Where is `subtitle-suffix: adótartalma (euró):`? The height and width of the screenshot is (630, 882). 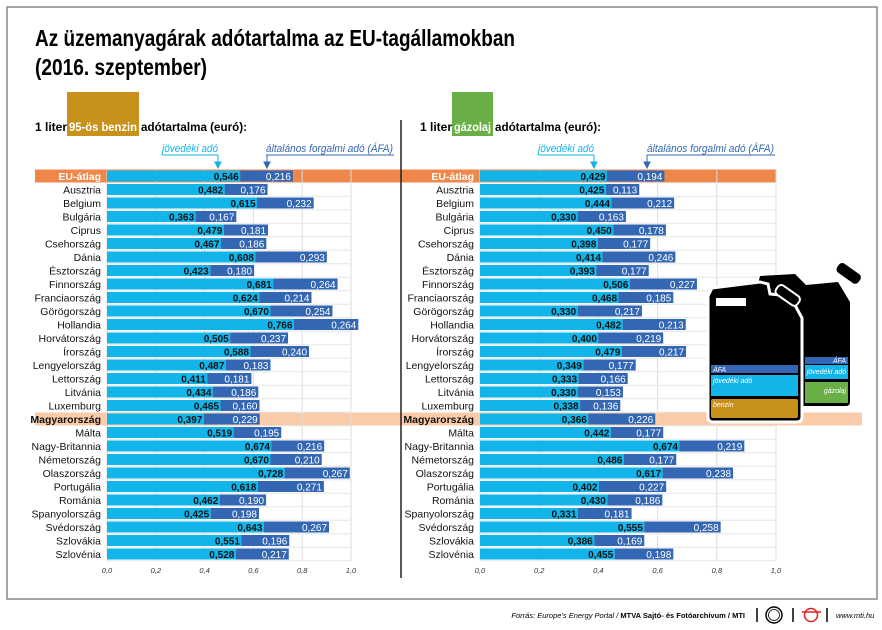 subtitle-suffix: adótartalma (euró): is located at coordinates (548, 127).